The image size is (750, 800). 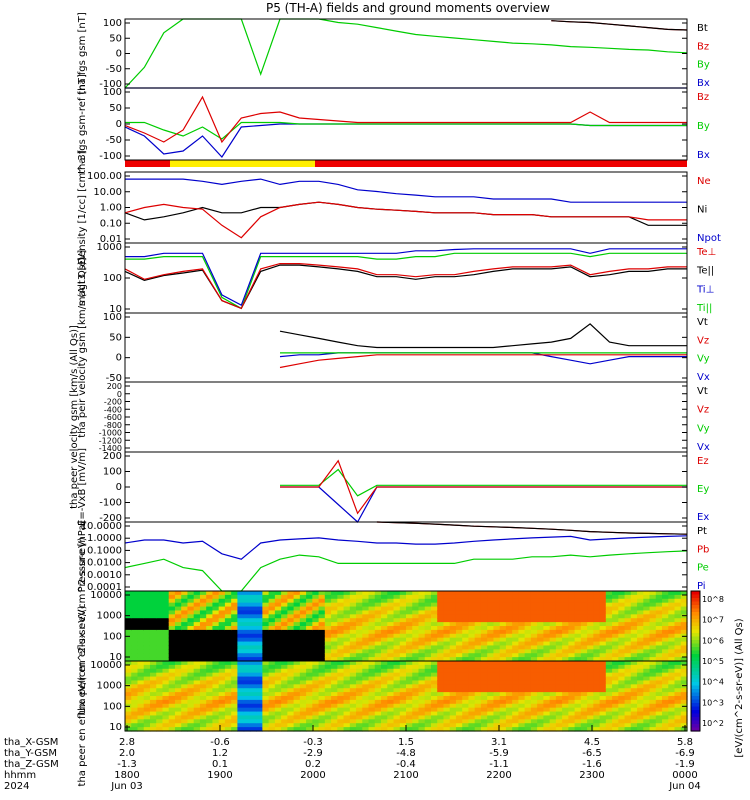 What do you see at coordinates (406, 753) in the screenshot?
I see `x-tick-value: -4.8` at bounding box center [406, 753].